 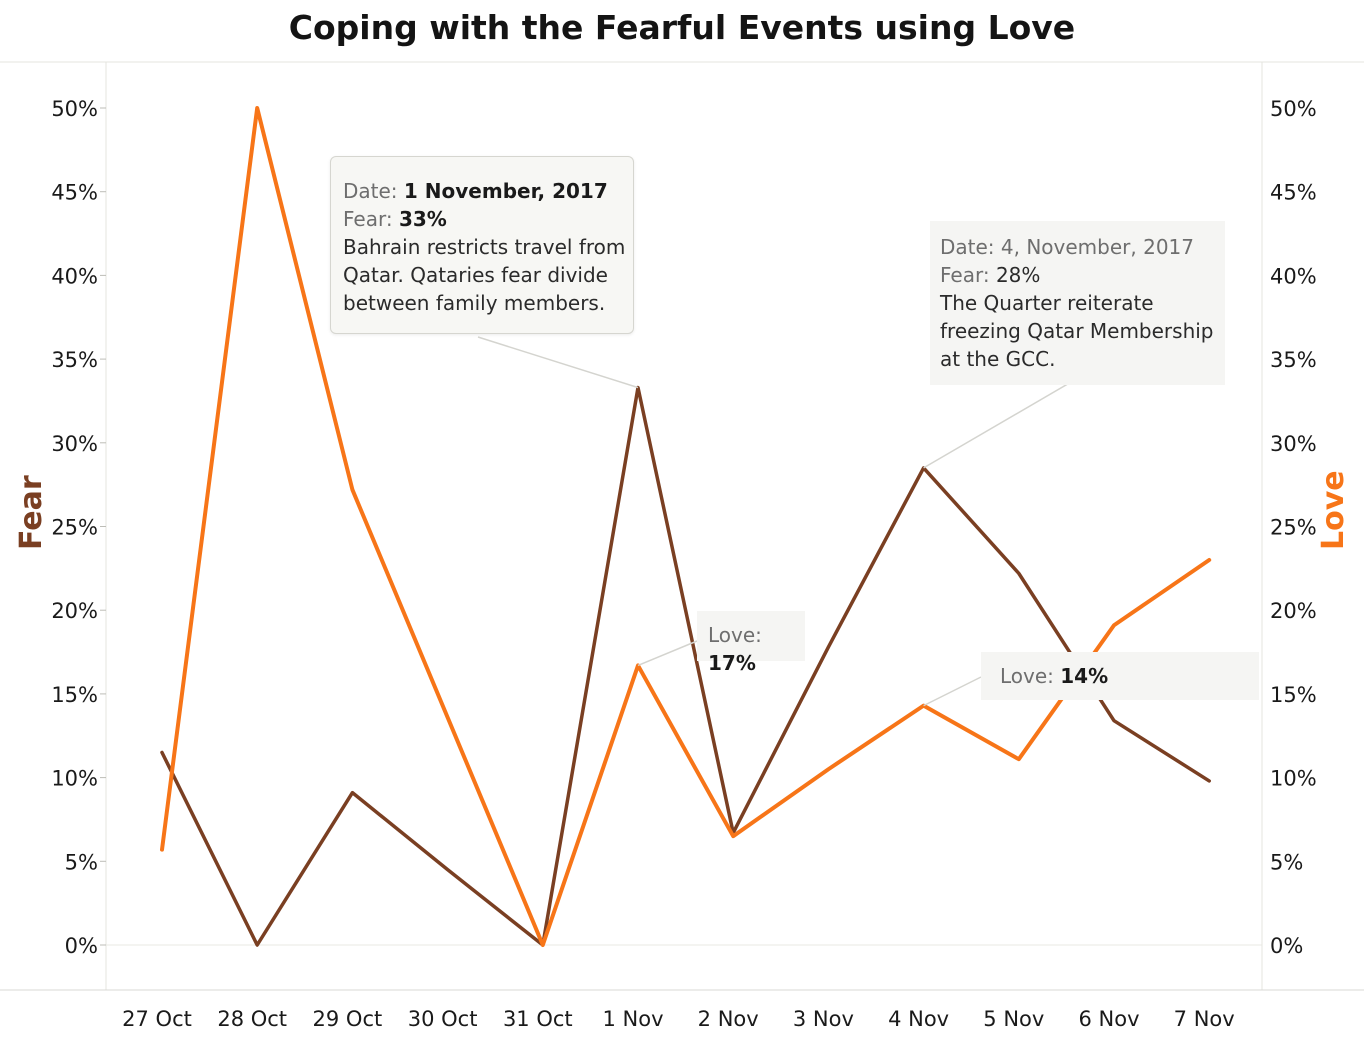 I want to click on x-tick-label: 27 Oct, so click(x=157, y=1019).